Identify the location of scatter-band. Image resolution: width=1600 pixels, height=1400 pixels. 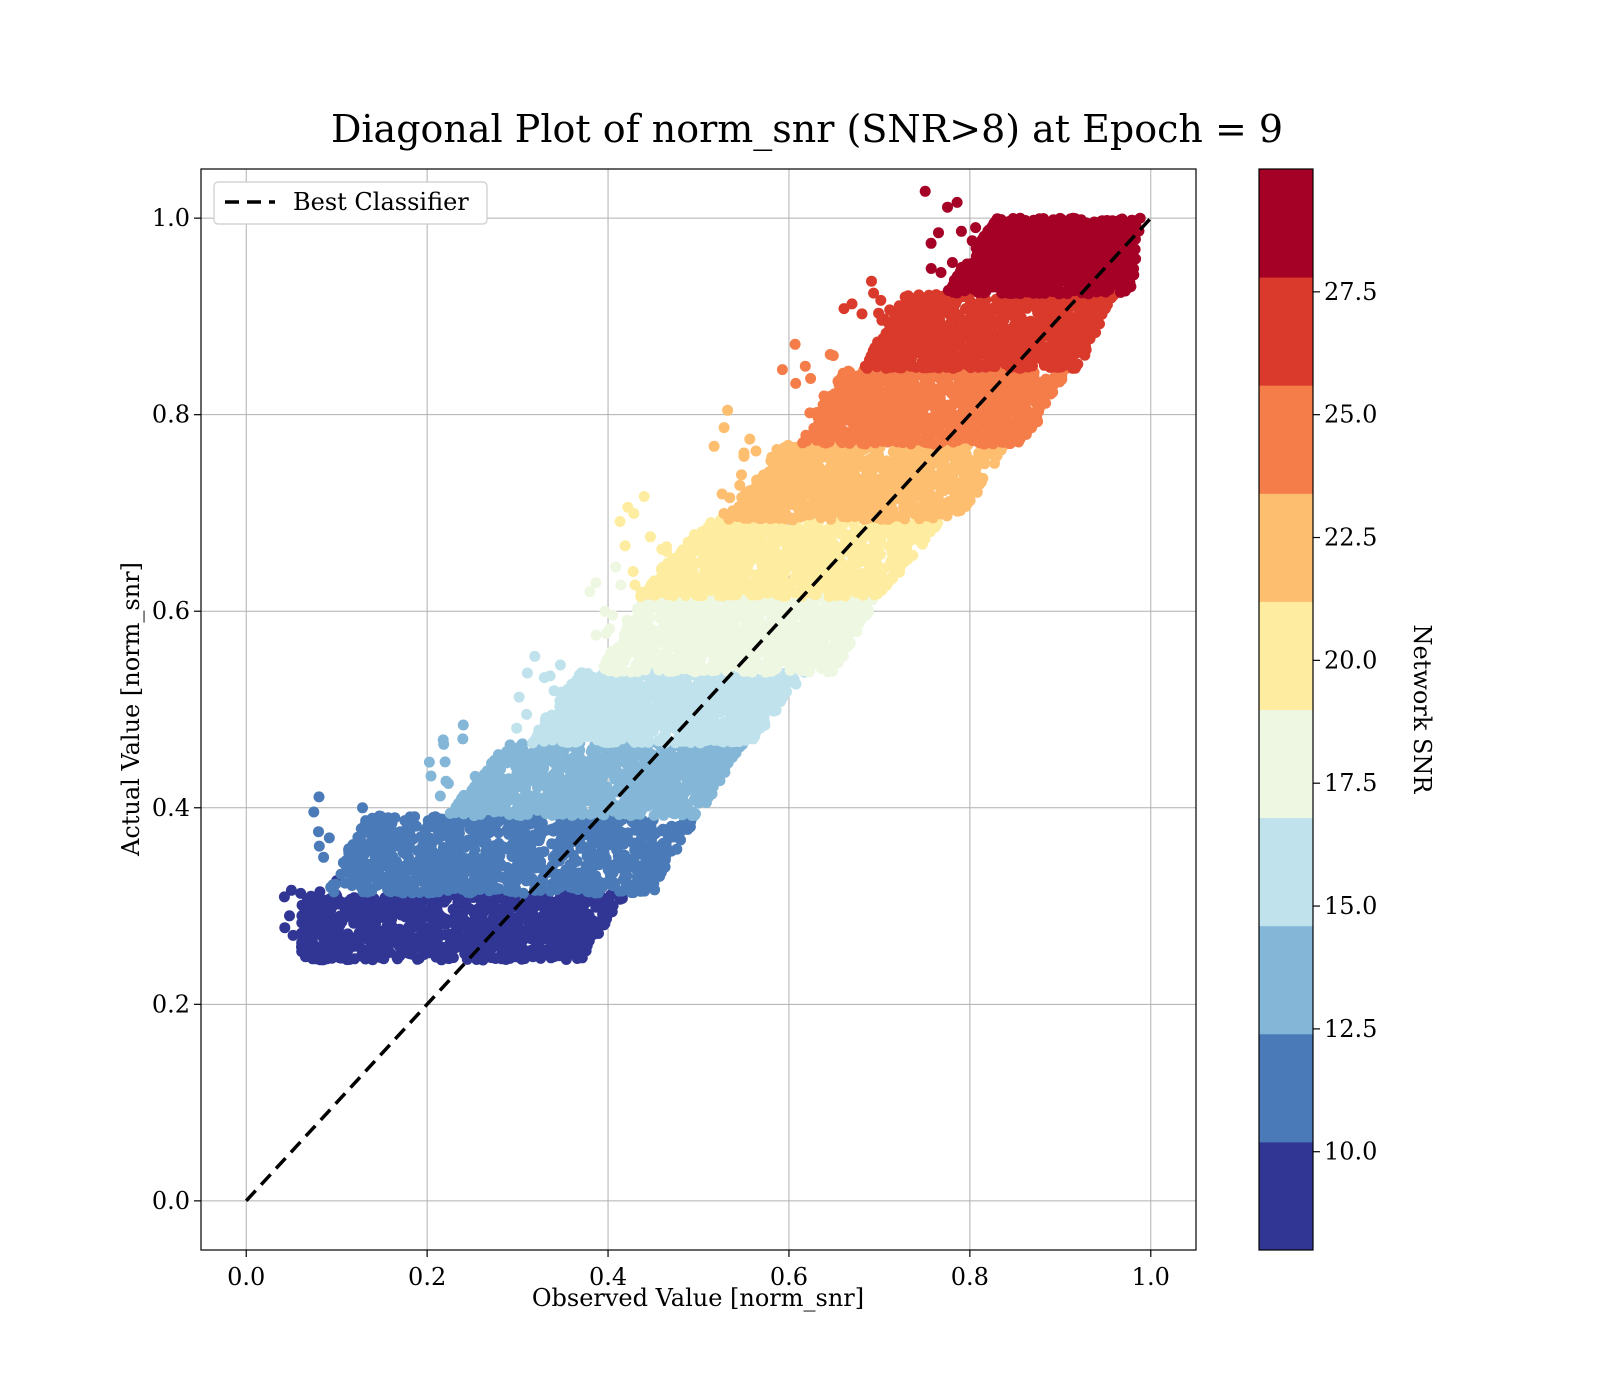
(585, 770).